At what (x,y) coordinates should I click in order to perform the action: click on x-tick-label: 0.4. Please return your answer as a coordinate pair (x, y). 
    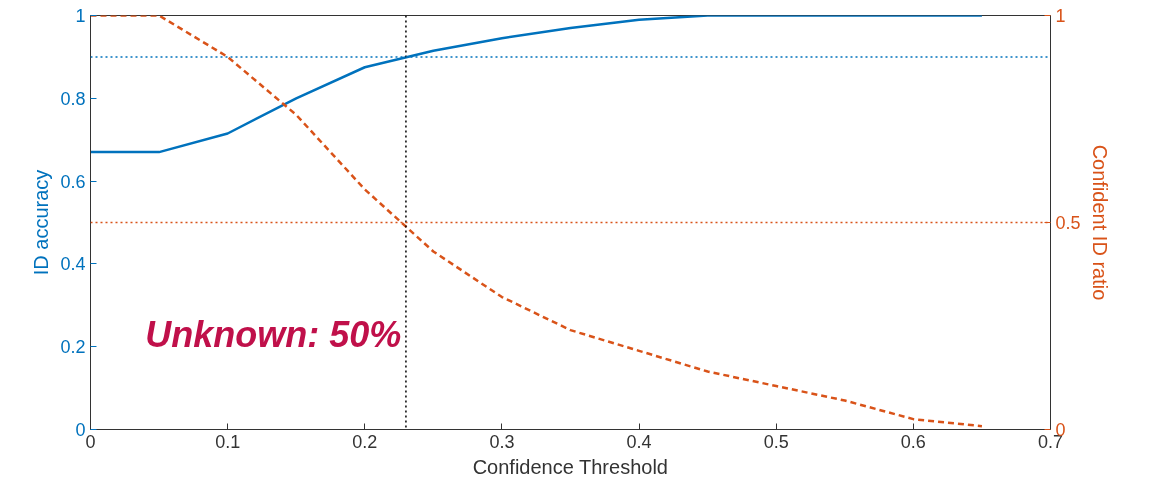
    Looking at the image, I should click on (639, 441).